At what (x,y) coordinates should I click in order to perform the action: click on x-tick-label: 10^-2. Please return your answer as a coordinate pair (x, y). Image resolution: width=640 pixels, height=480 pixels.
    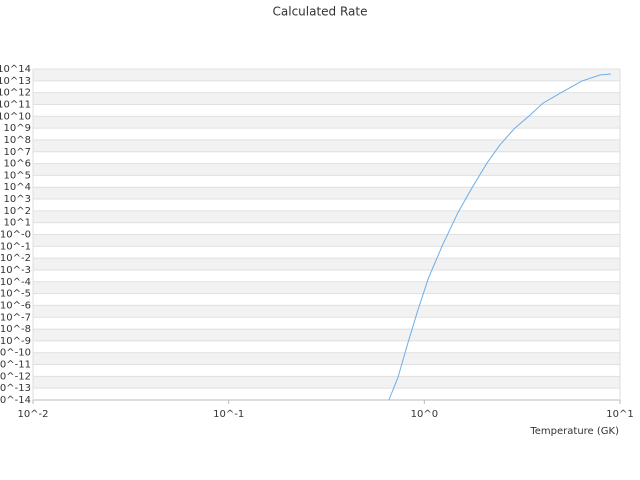
    Looking at the image, I should click on (32, 414).